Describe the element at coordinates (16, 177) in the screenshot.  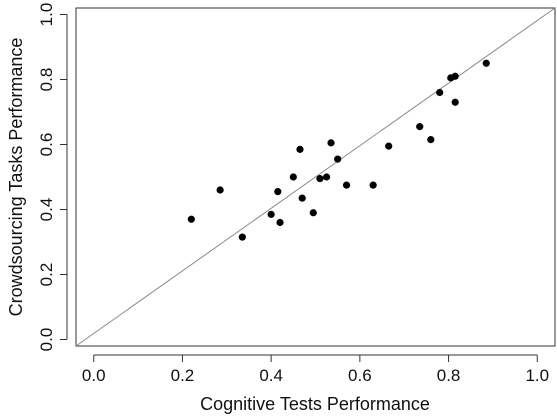
I see `y-axis-label: Crowdsourcing Tasks Performance` at that location.